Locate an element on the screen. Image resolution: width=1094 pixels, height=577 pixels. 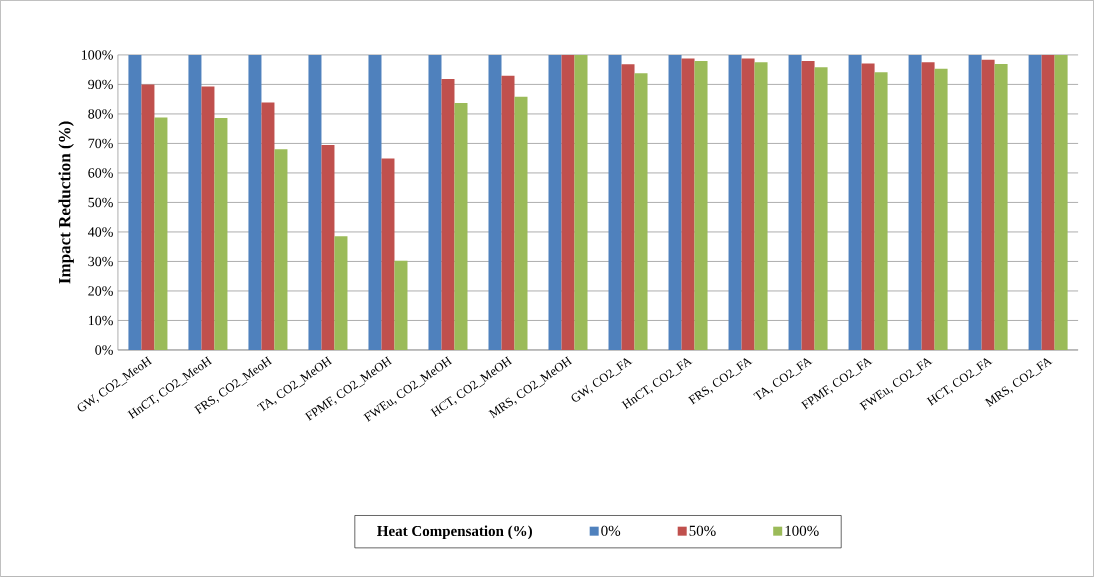
y-tick-label: 60% is located at coordinates (100, 173).